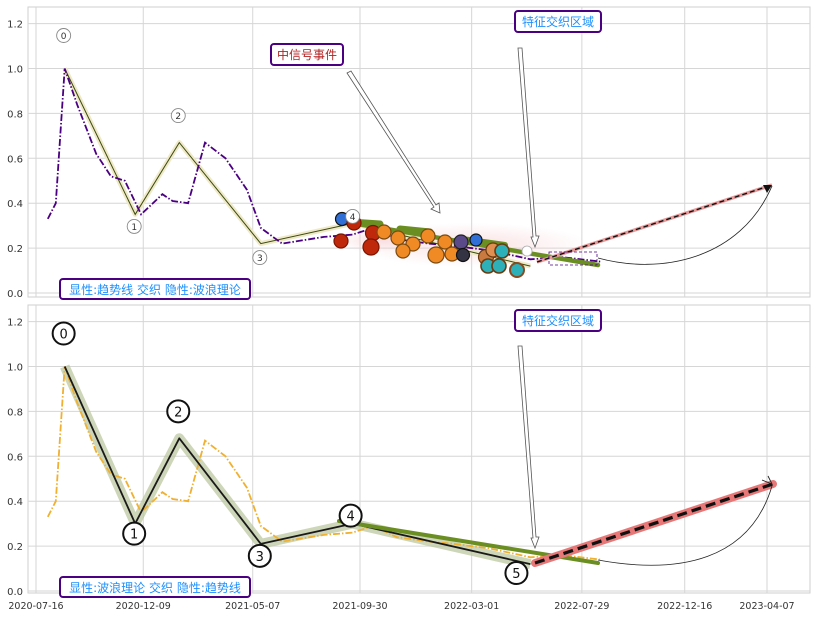  I want to click on annotation-mode-top-text: 显性:趋势线 交织 隐性:波浪理论, so click(155, 289).